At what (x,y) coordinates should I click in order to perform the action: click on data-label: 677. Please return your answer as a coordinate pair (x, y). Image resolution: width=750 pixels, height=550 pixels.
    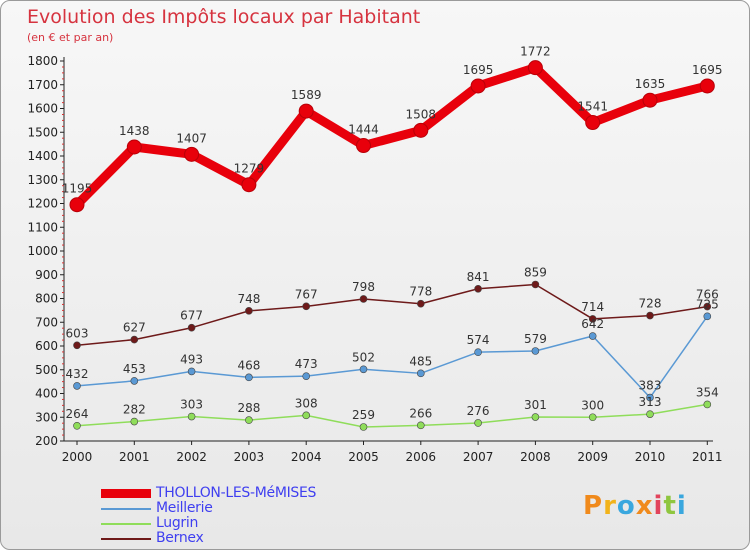
    Looking at the image, I should click on (191, 316).